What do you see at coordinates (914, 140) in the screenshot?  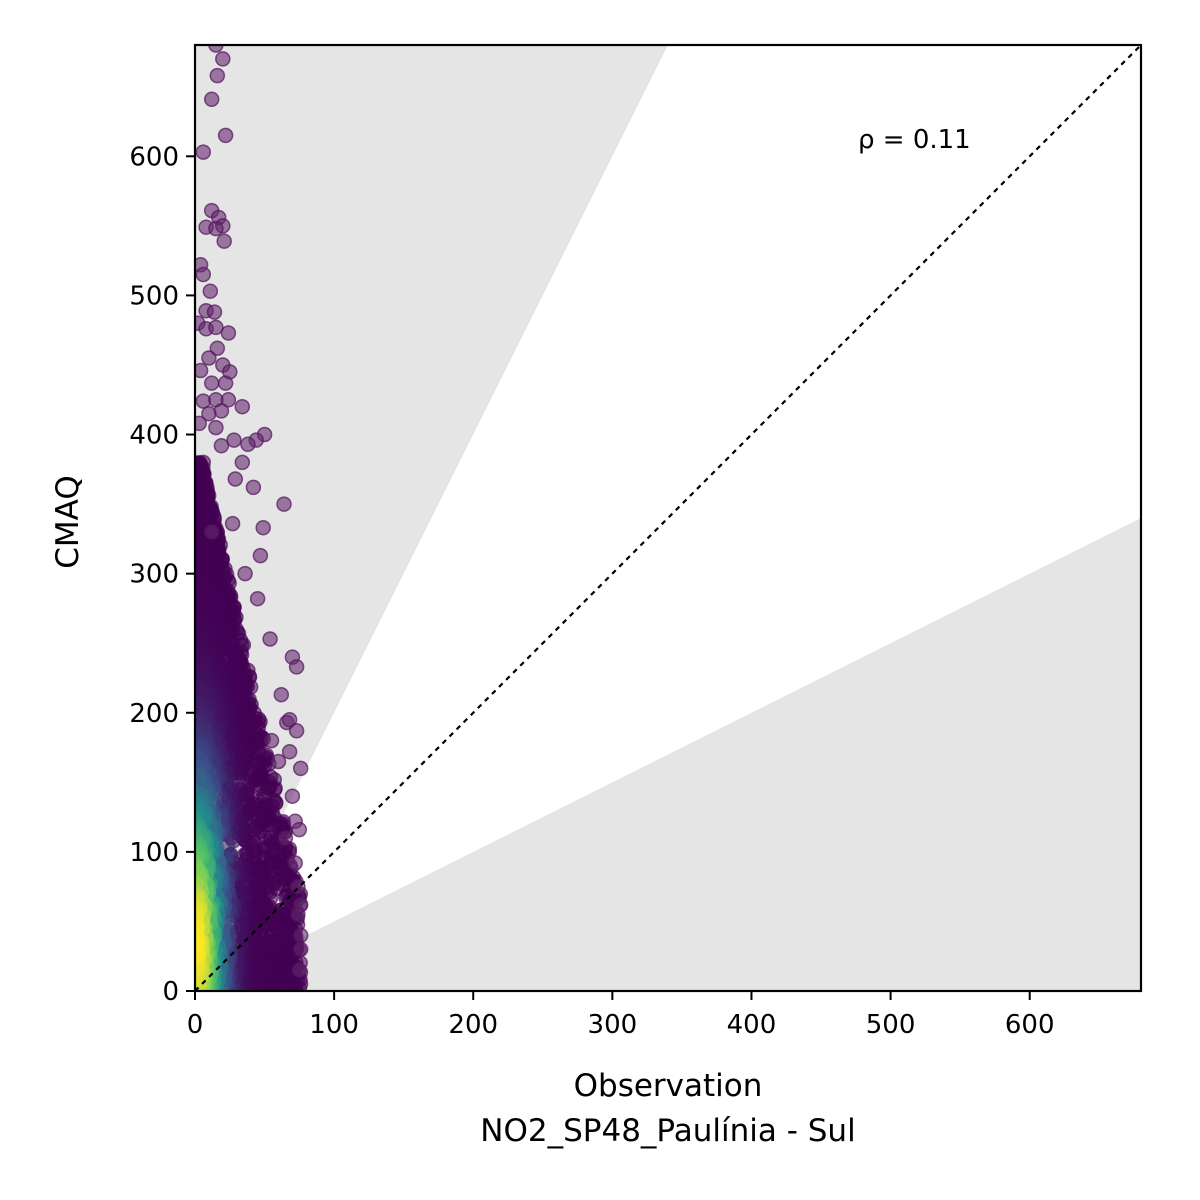 I see `correlation-annotation: ρ = 0.11` at bounding box center [914, 140].